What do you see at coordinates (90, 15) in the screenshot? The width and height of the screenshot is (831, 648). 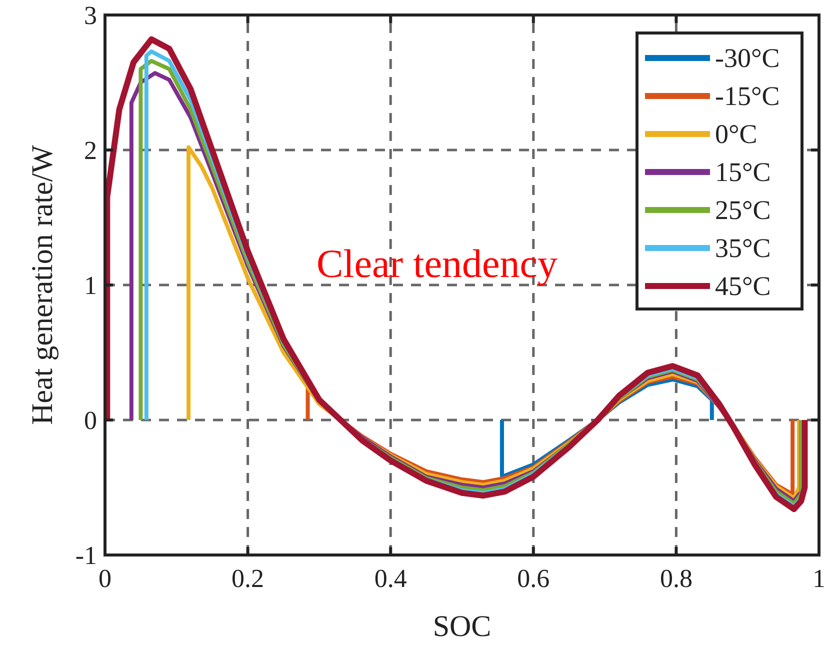 I see `y-tick-label: 3` at bounding box center [90, 15].